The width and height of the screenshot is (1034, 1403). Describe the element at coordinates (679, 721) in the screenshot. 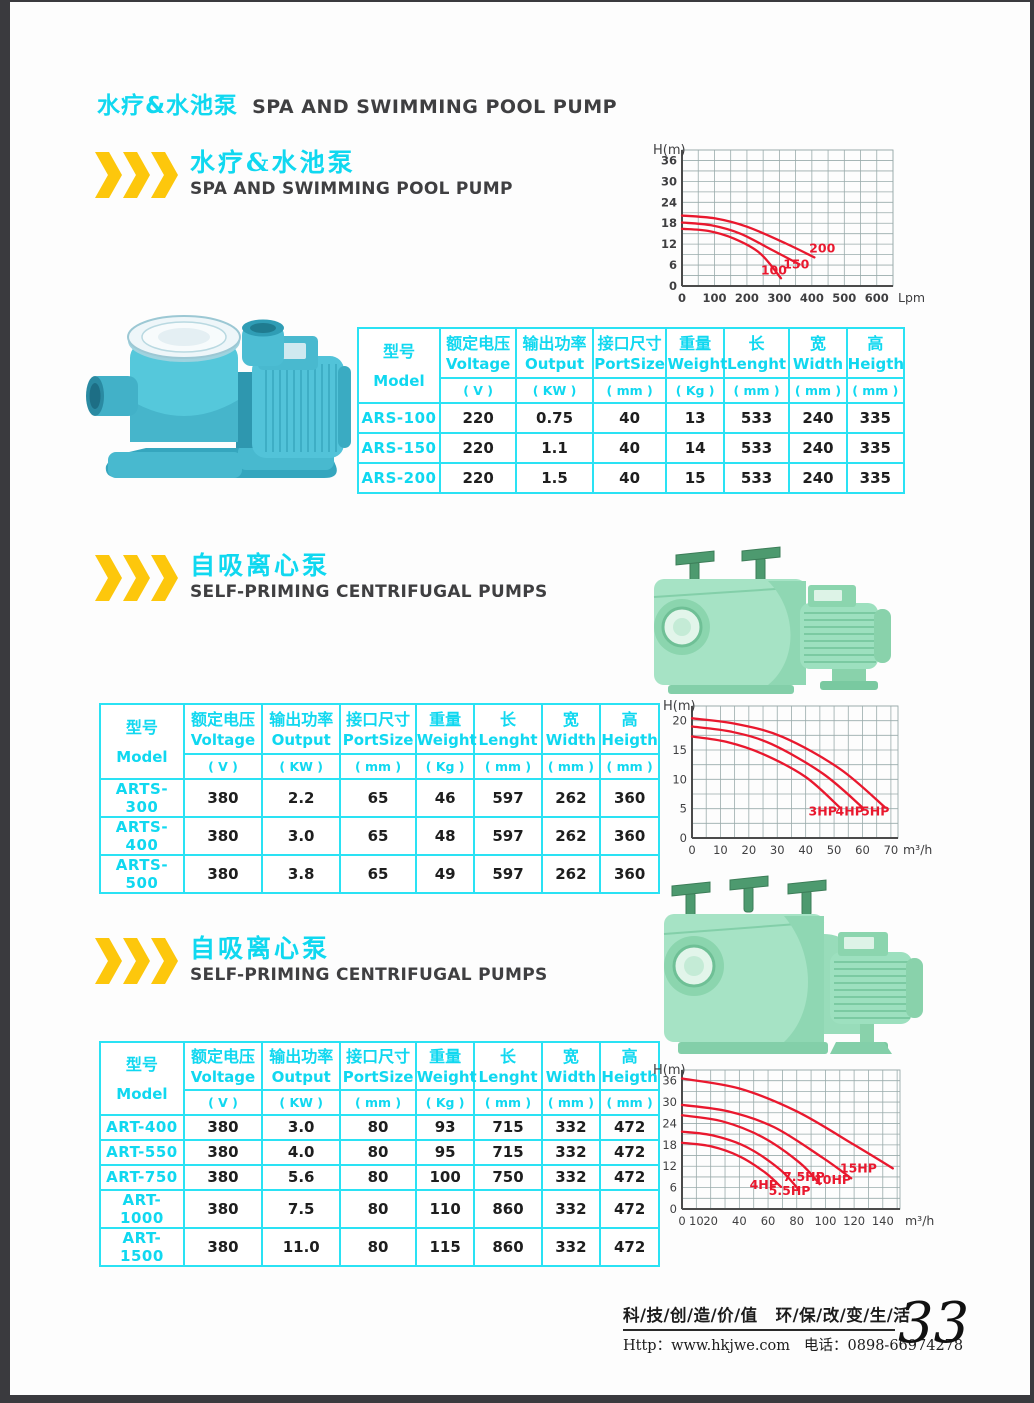

I see `y-tick-label: 20` at that location.